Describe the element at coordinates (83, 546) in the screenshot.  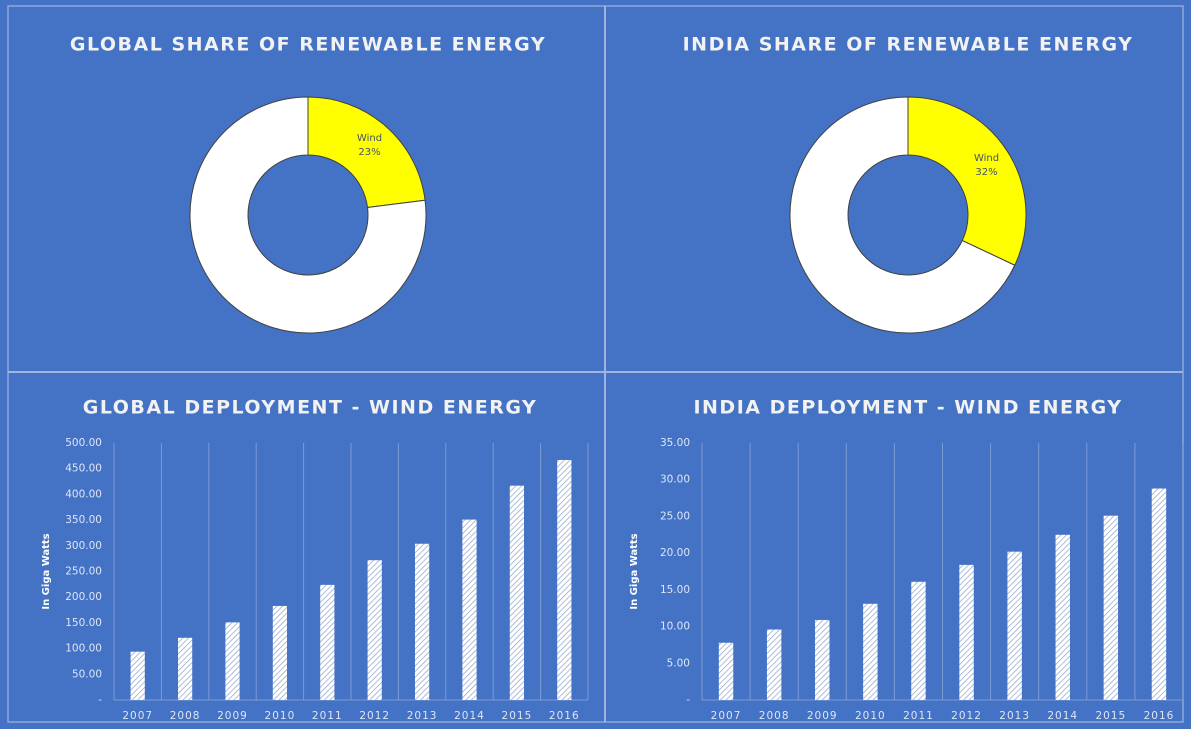
I see `y-tick-label: 300.00` at that location.